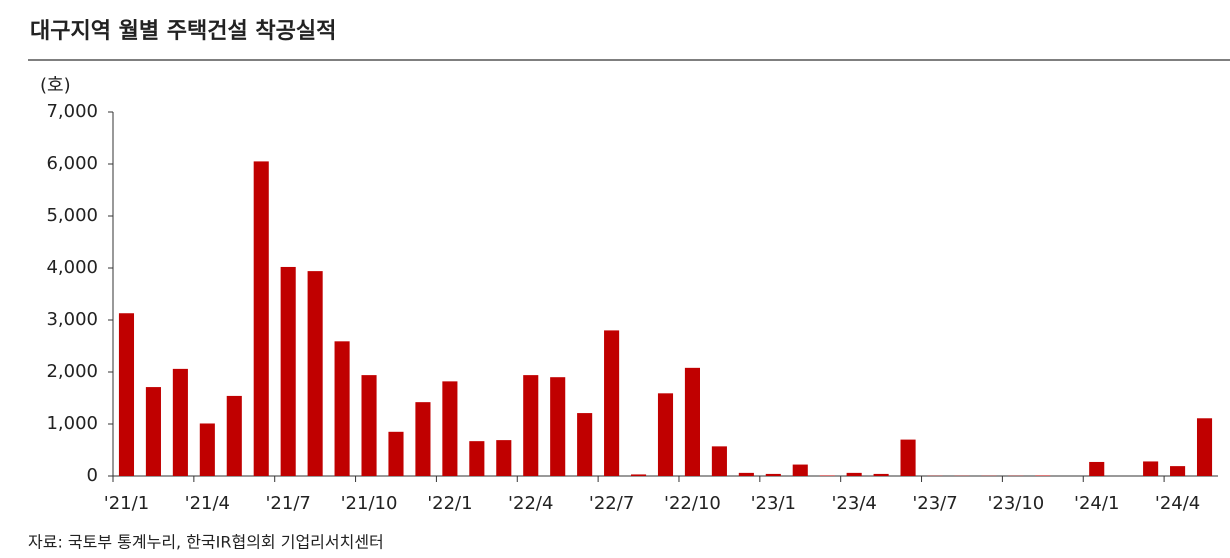 The image size is (1230, 558). I want to click on y-tick-label: 0, so click(92, 475).